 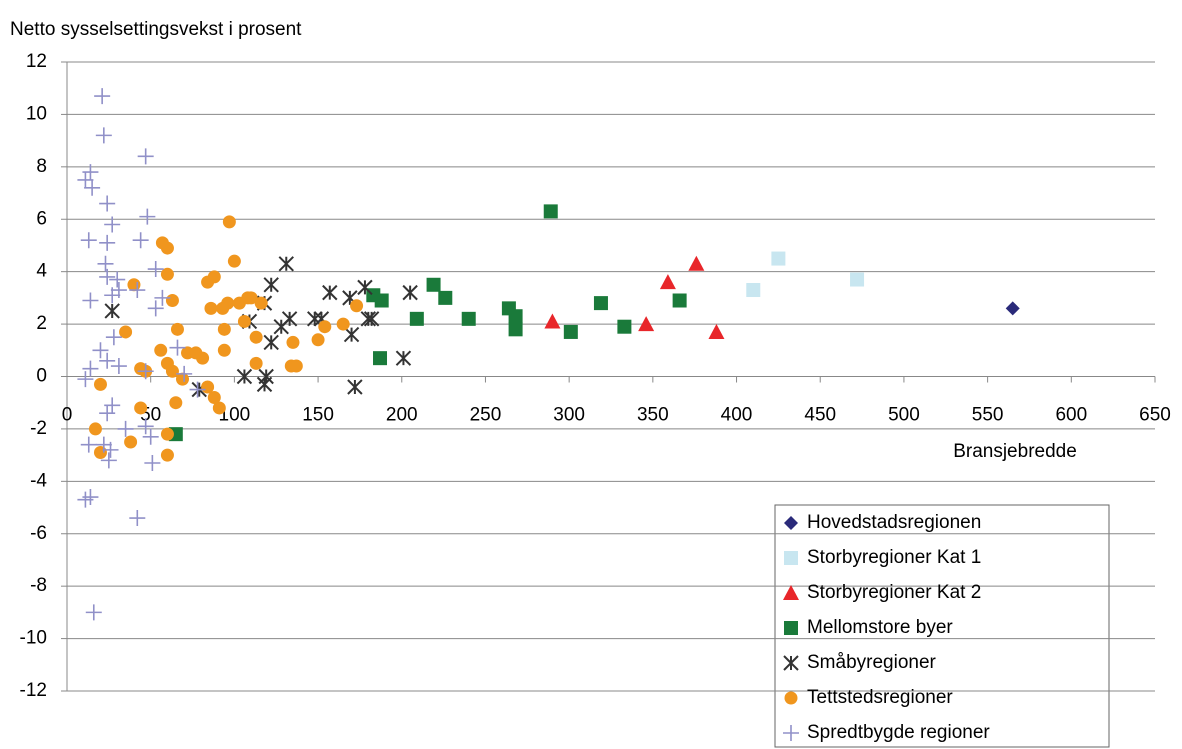 What do you see at coordinates (41, 323) in the screenshot?
I see `y-tick-label: 2` at bounding box center [41, 323].